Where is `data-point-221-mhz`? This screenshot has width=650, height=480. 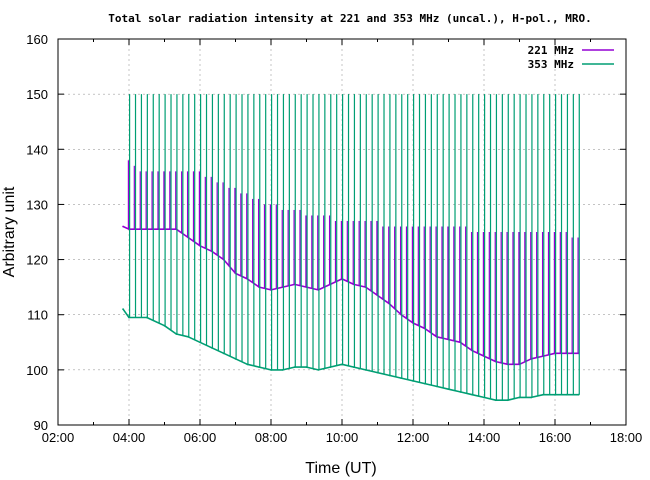
data-point-221-mhz is located at coordinates (123, 226).